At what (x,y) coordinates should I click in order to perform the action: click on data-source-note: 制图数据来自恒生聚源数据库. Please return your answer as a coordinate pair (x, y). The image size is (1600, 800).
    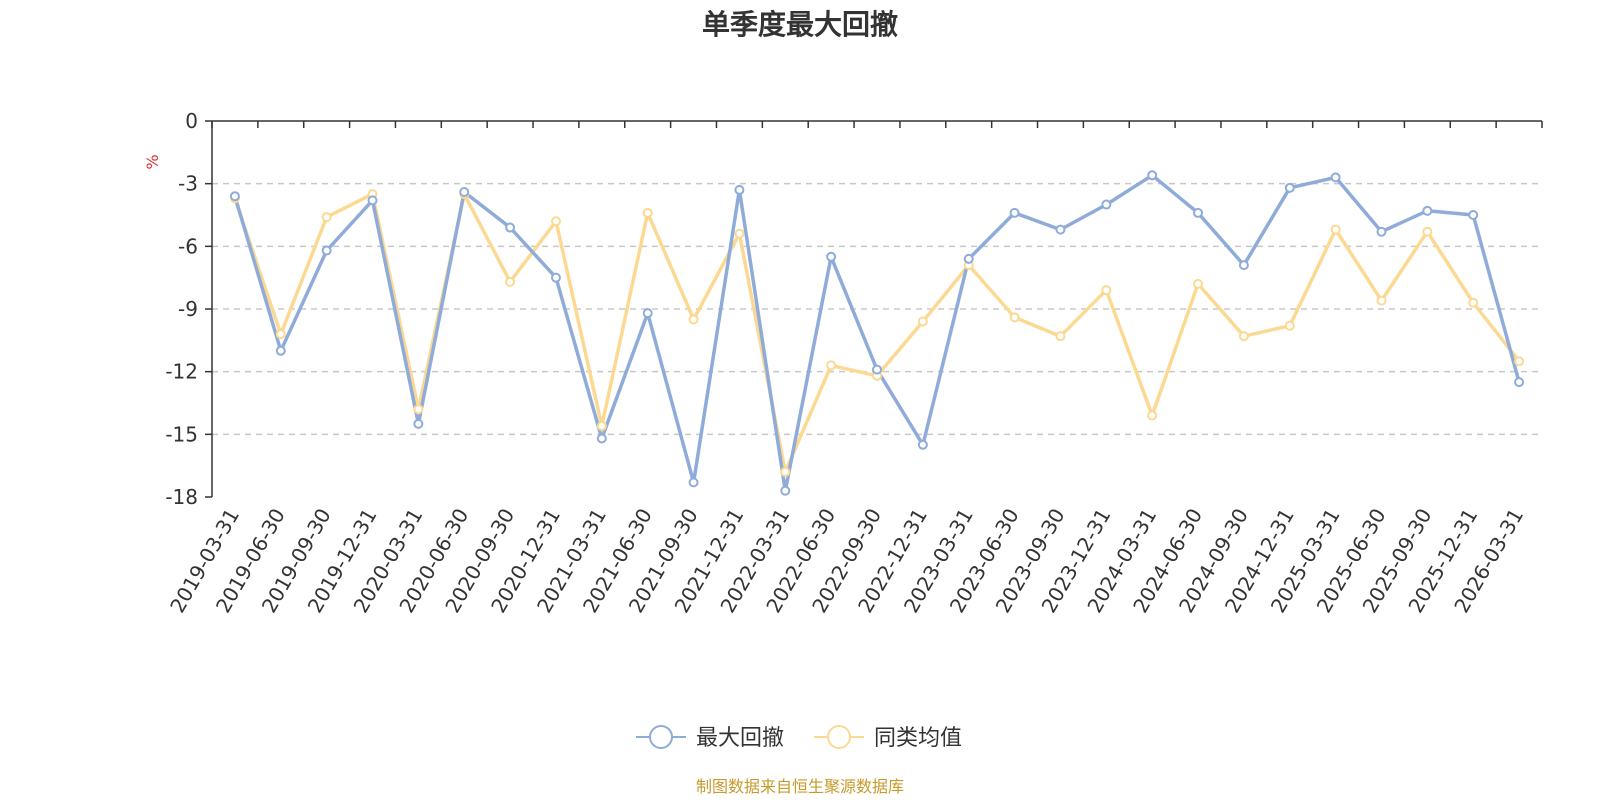
    Looking at the image, I should click on (800, 786).